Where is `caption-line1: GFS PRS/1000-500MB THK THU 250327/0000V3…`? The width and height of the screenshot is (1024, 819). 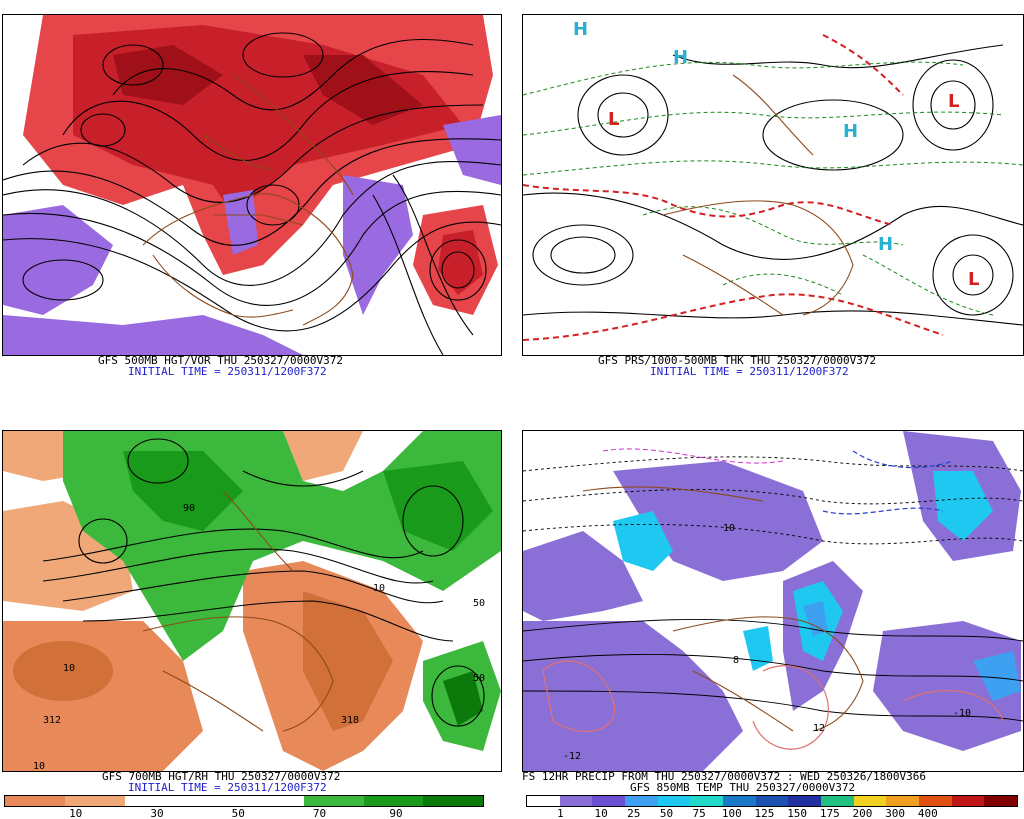 caption-line1: GFS PRS/1000-500MB THK THU 250327/0000V3… is located at coordinates (737, 360).